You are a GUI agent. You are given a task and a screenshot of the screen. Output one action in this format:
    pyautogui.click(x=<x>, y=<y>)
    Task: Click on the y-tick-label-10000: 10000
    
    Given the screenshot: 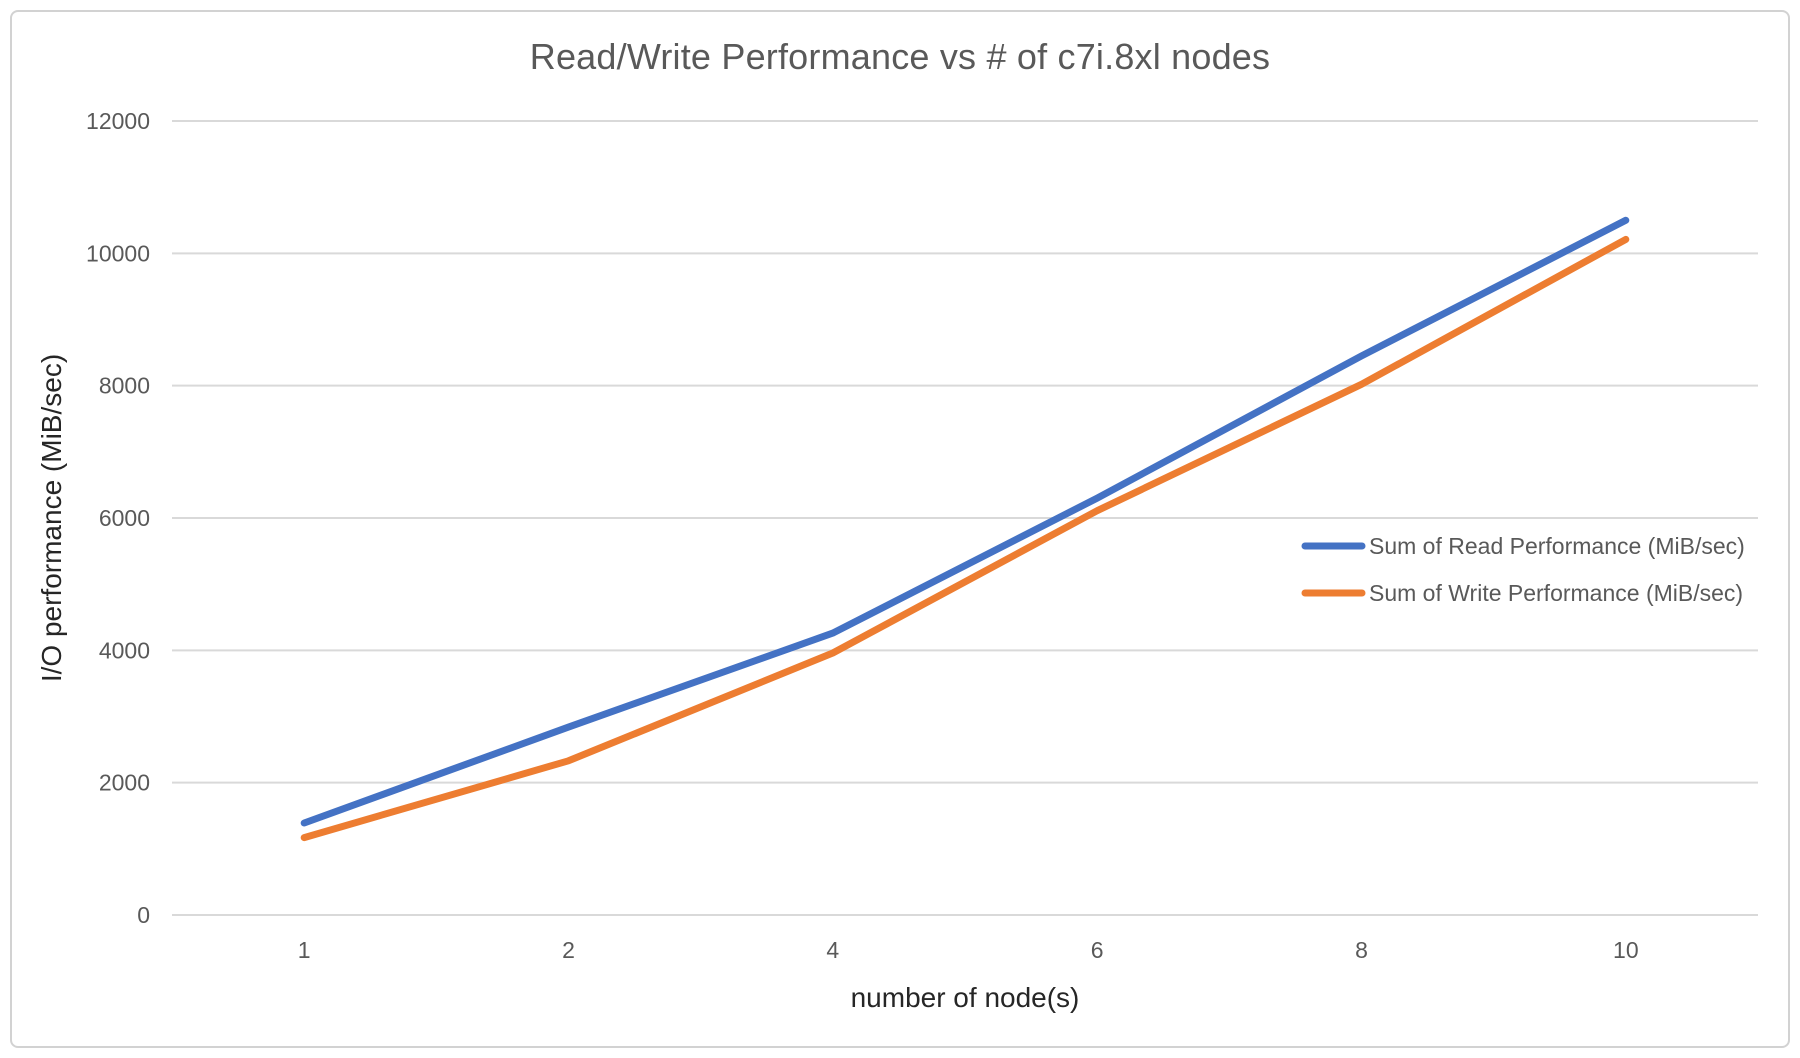 What is the action you would take?
    pyautogui.click(x=118, y=253)
    